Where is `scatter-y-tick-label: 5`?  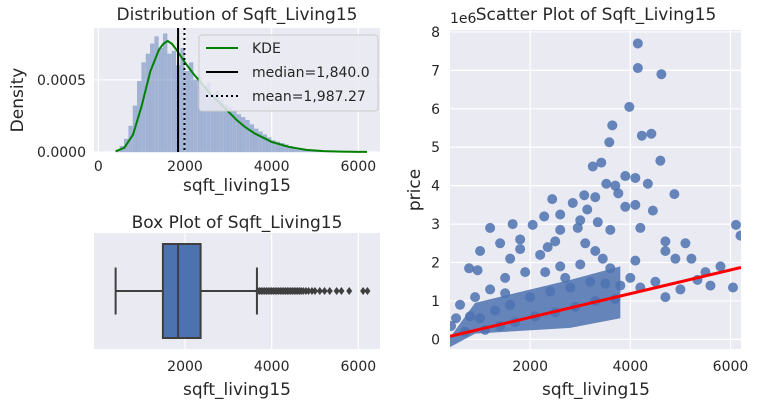
scatter-y-tick-label: 5 is located at coordinates (435, 148).